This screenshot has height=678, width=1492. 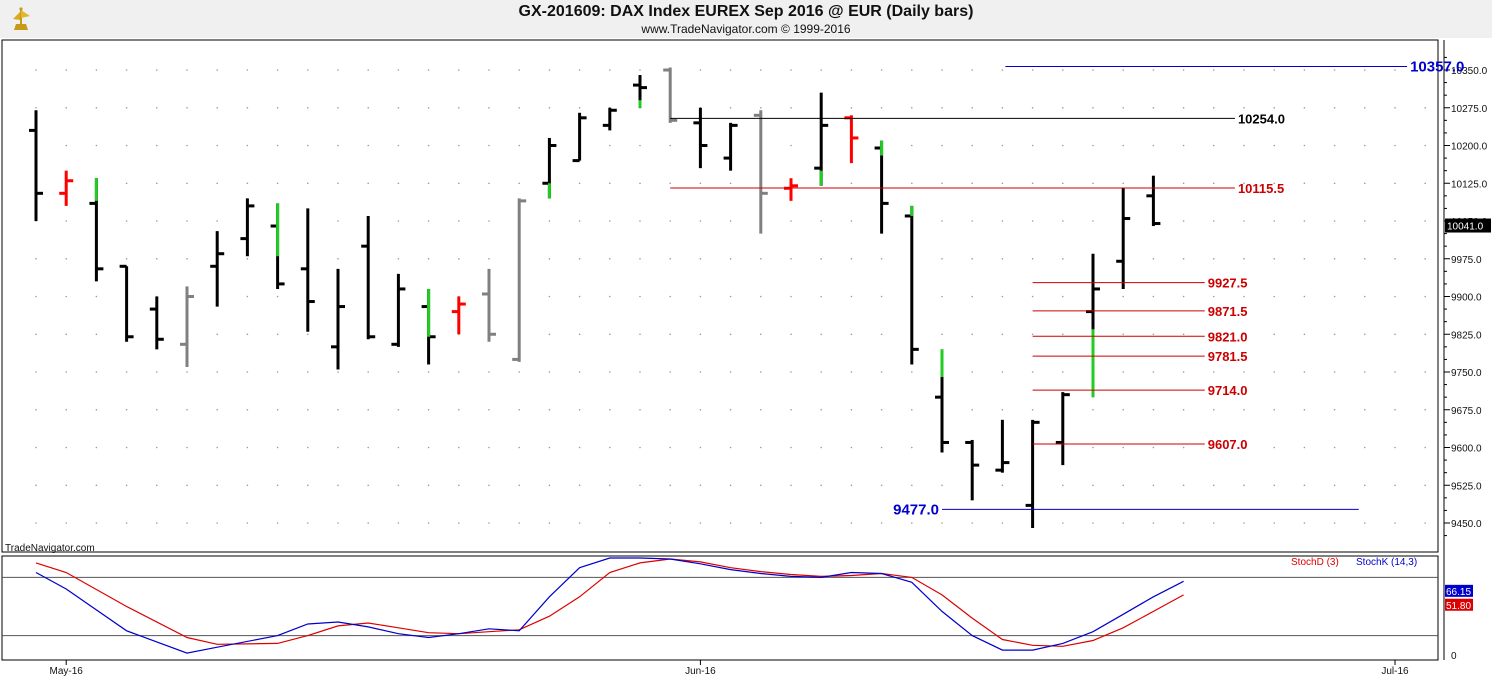 What do you see at coordinates (1437, 66) in the screenshot?
I see `level-label: 10357.0` at bounding box center [1437, 66].